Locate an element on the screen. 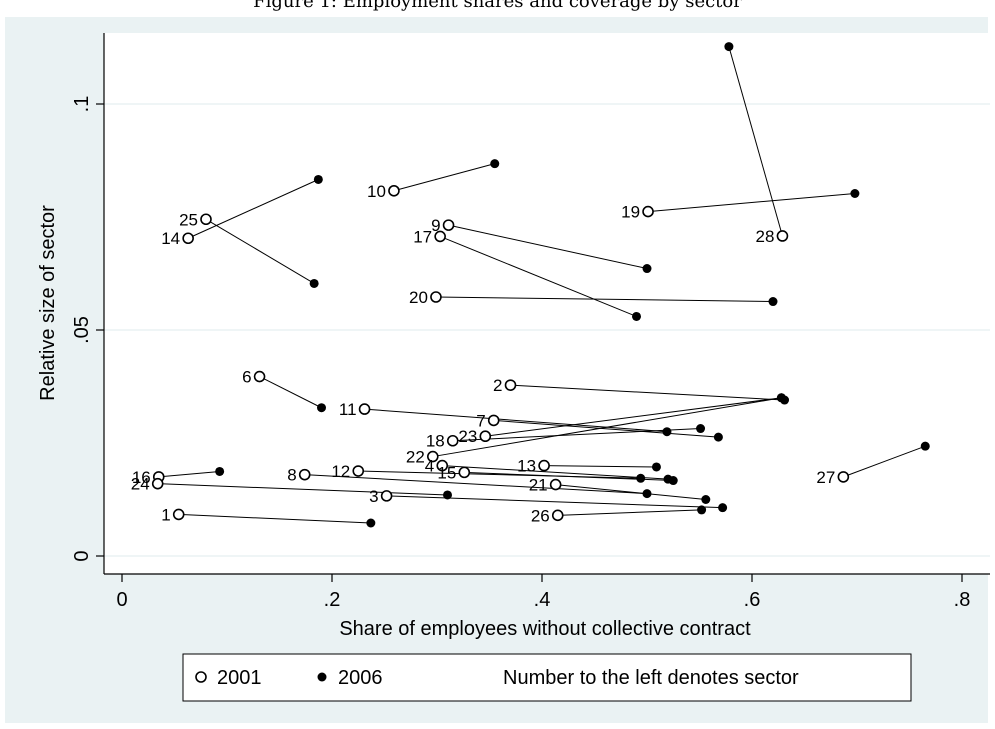 This screenshot has height=729, width=995. sector-label: 15 is located at coordinates (446, 472).